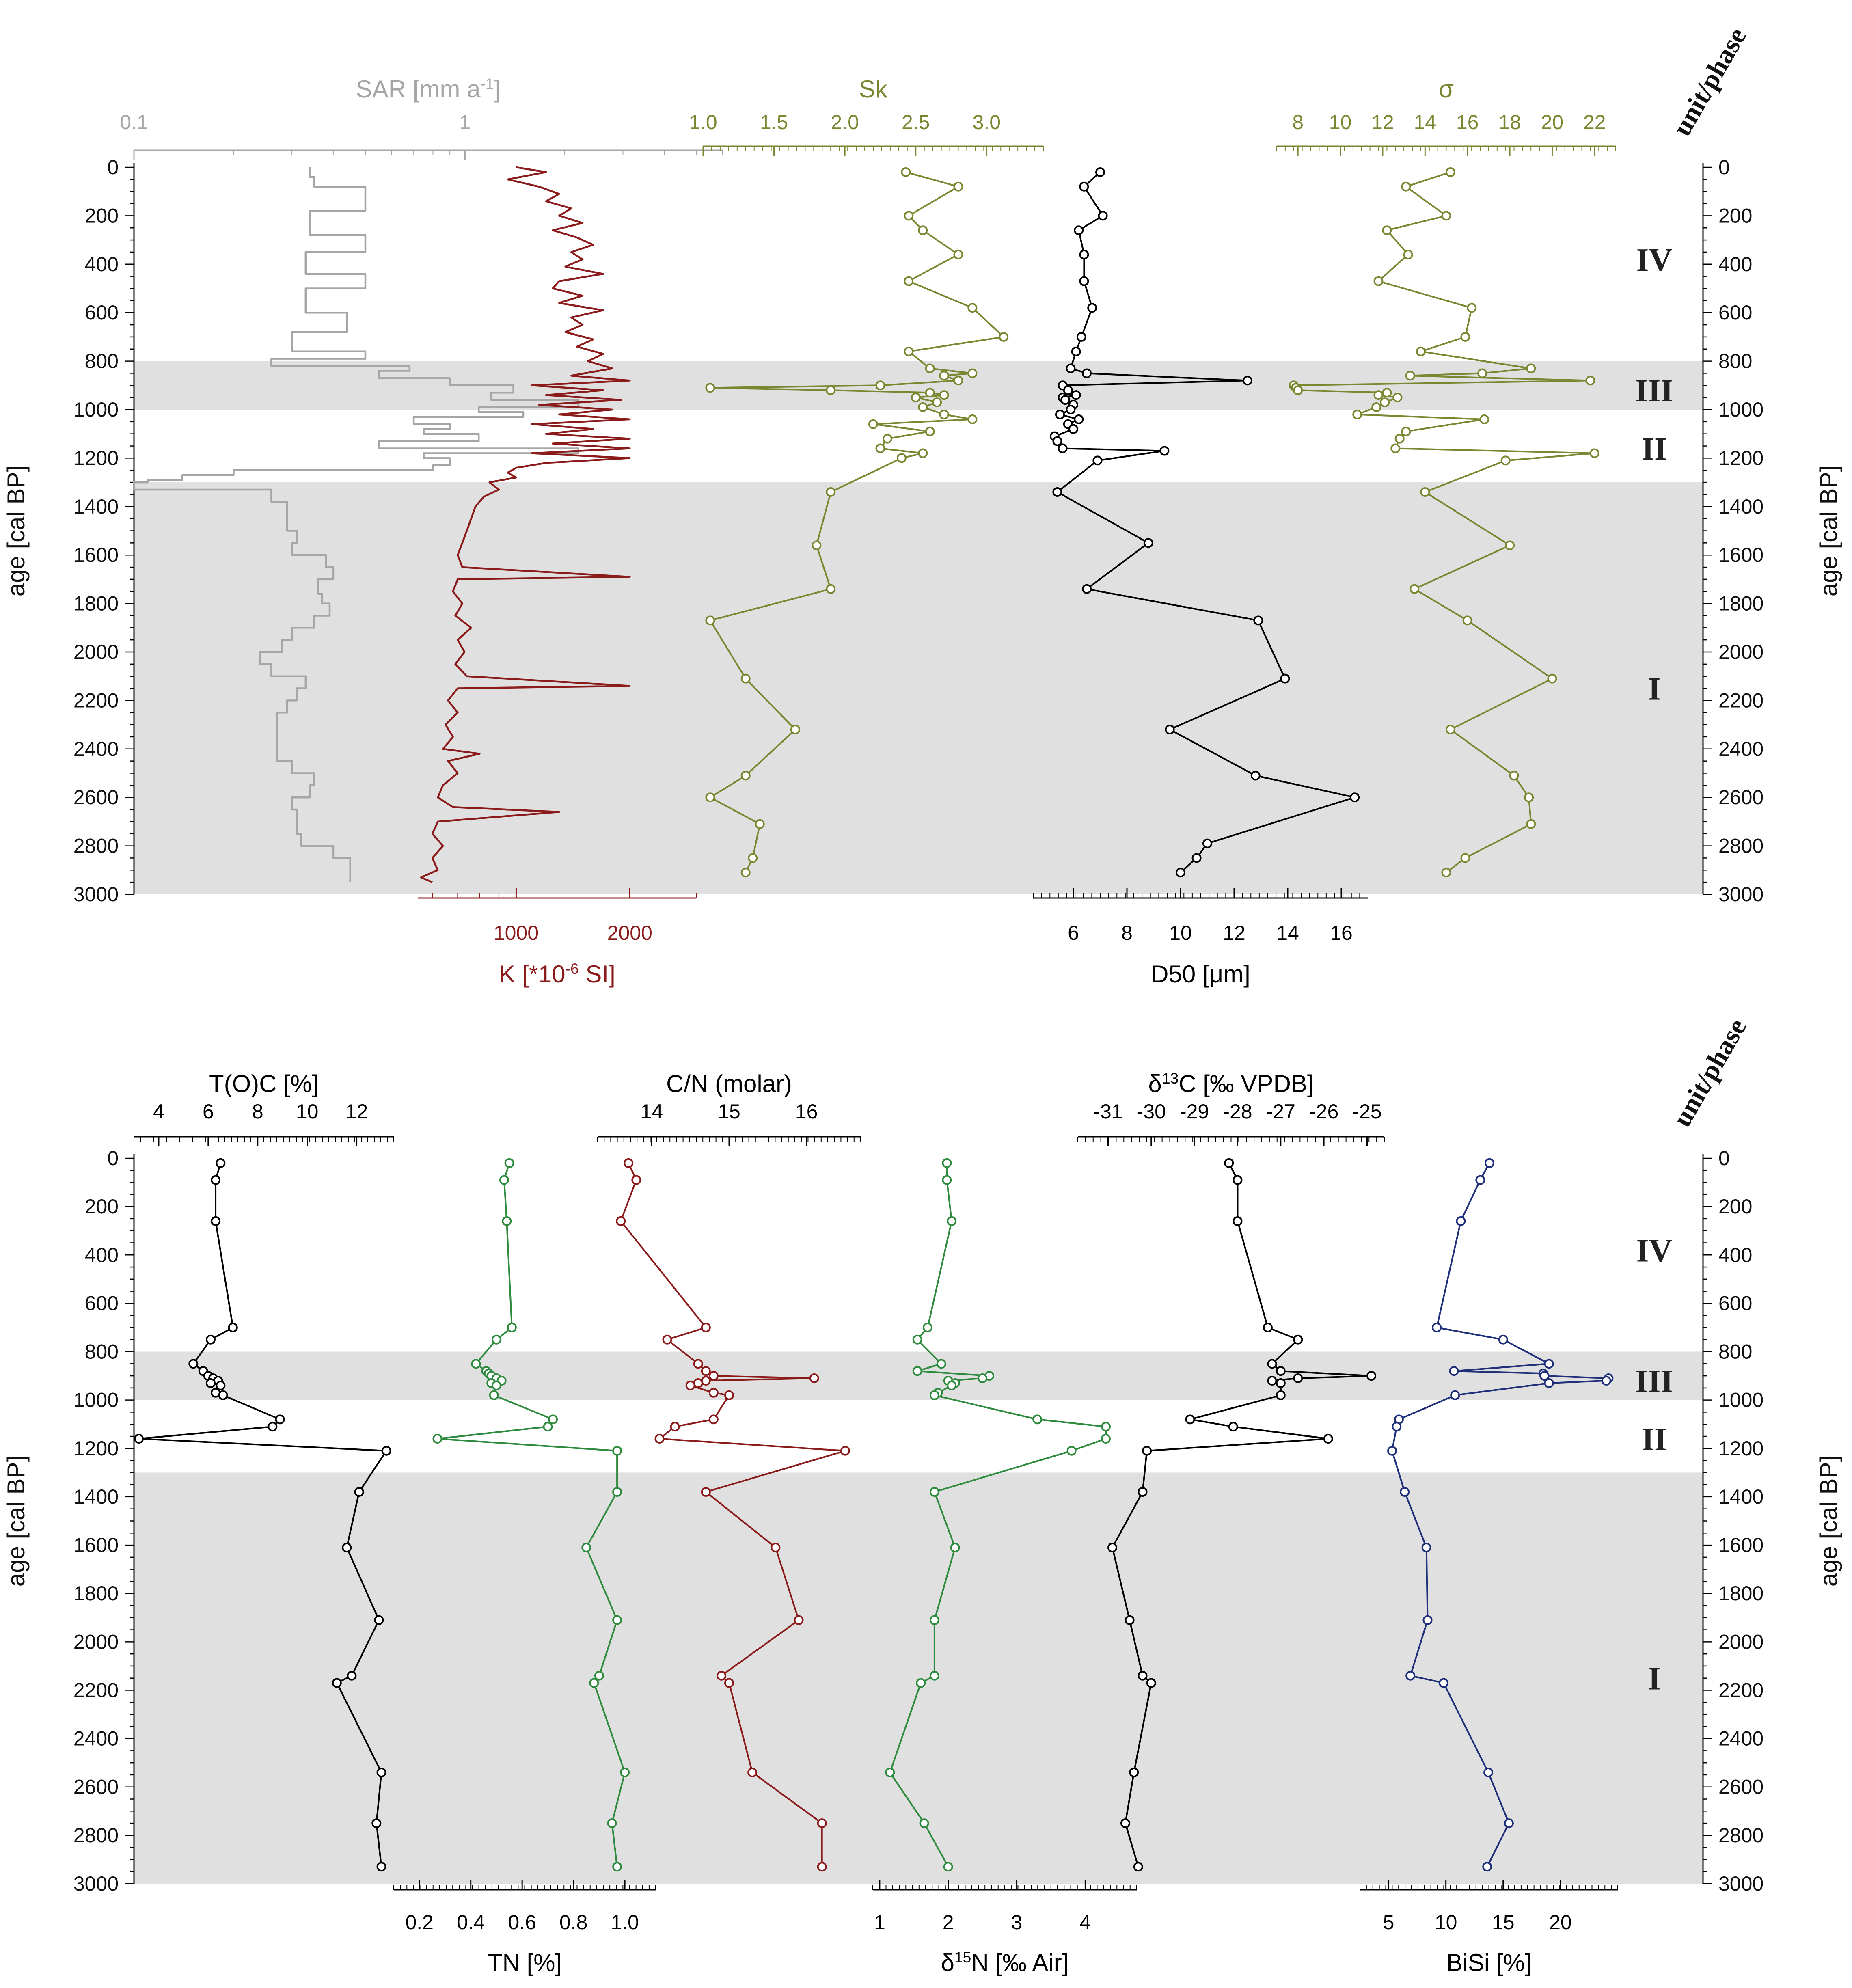 This screenshot has height=1988, width=1852. I want to click on age-tick-label: 1200, so click(96, 1448).